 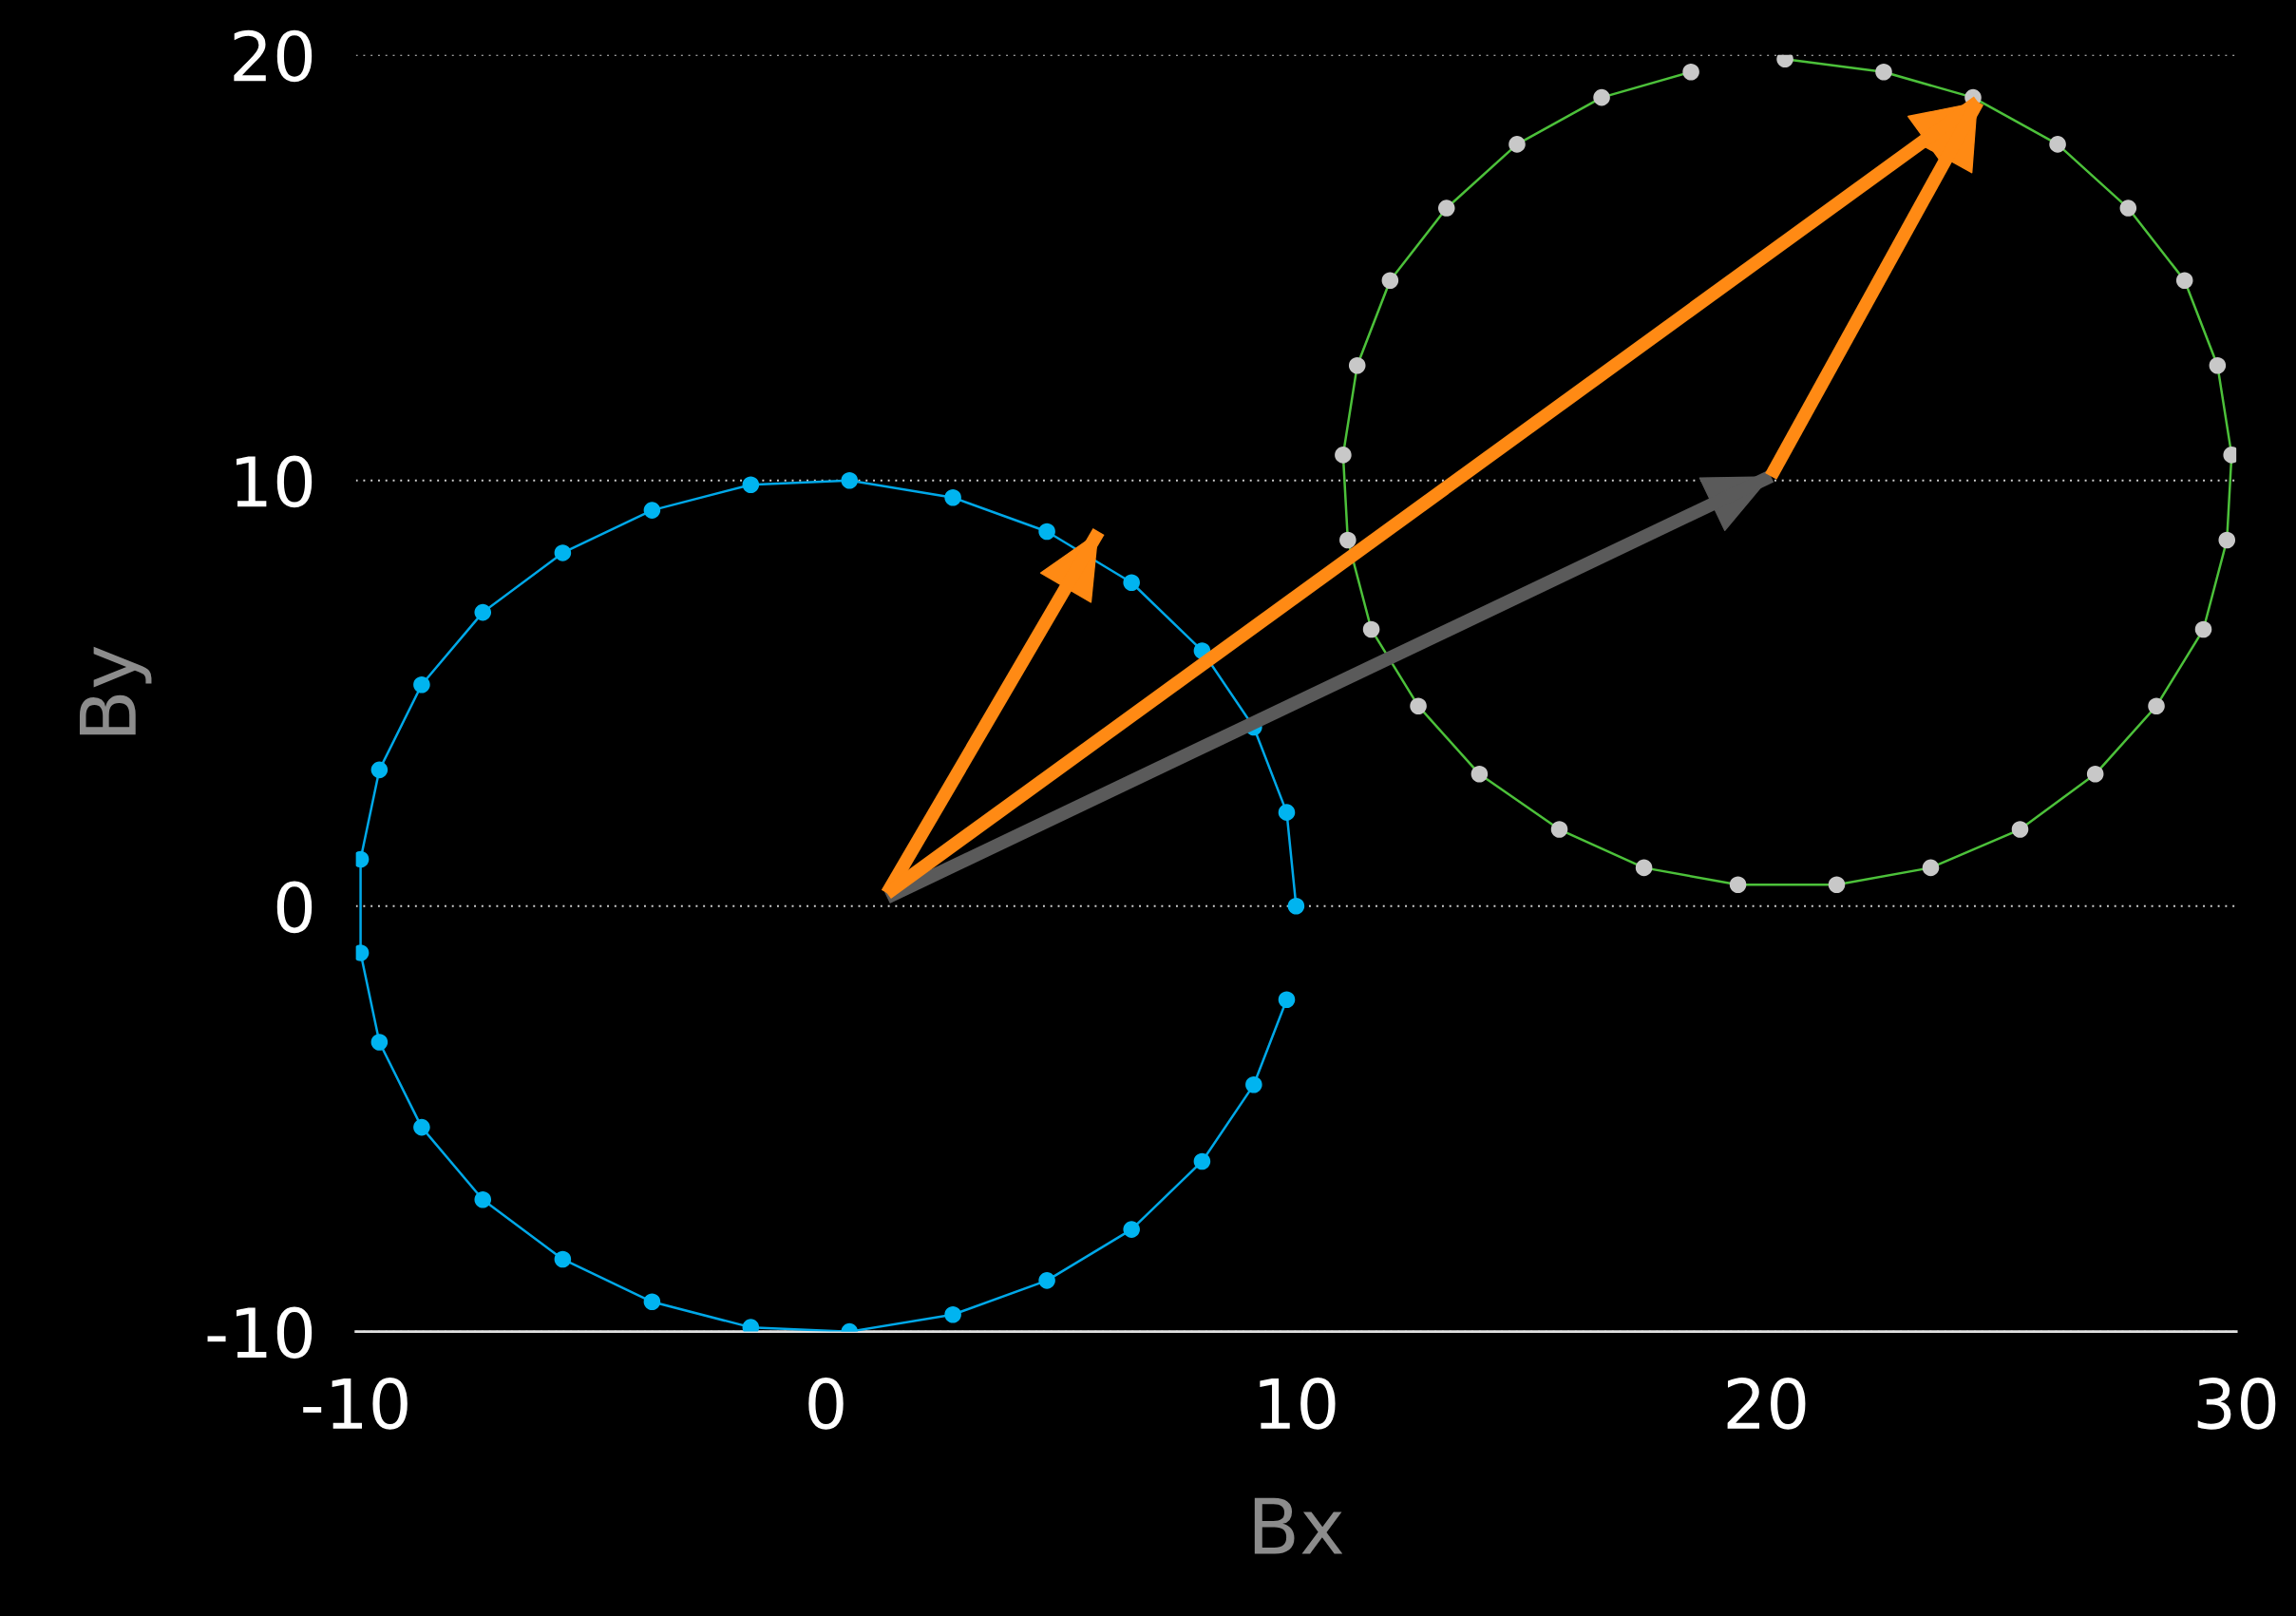 I want to click on x-tick-label: 20, so click(x=1767, y=1404).